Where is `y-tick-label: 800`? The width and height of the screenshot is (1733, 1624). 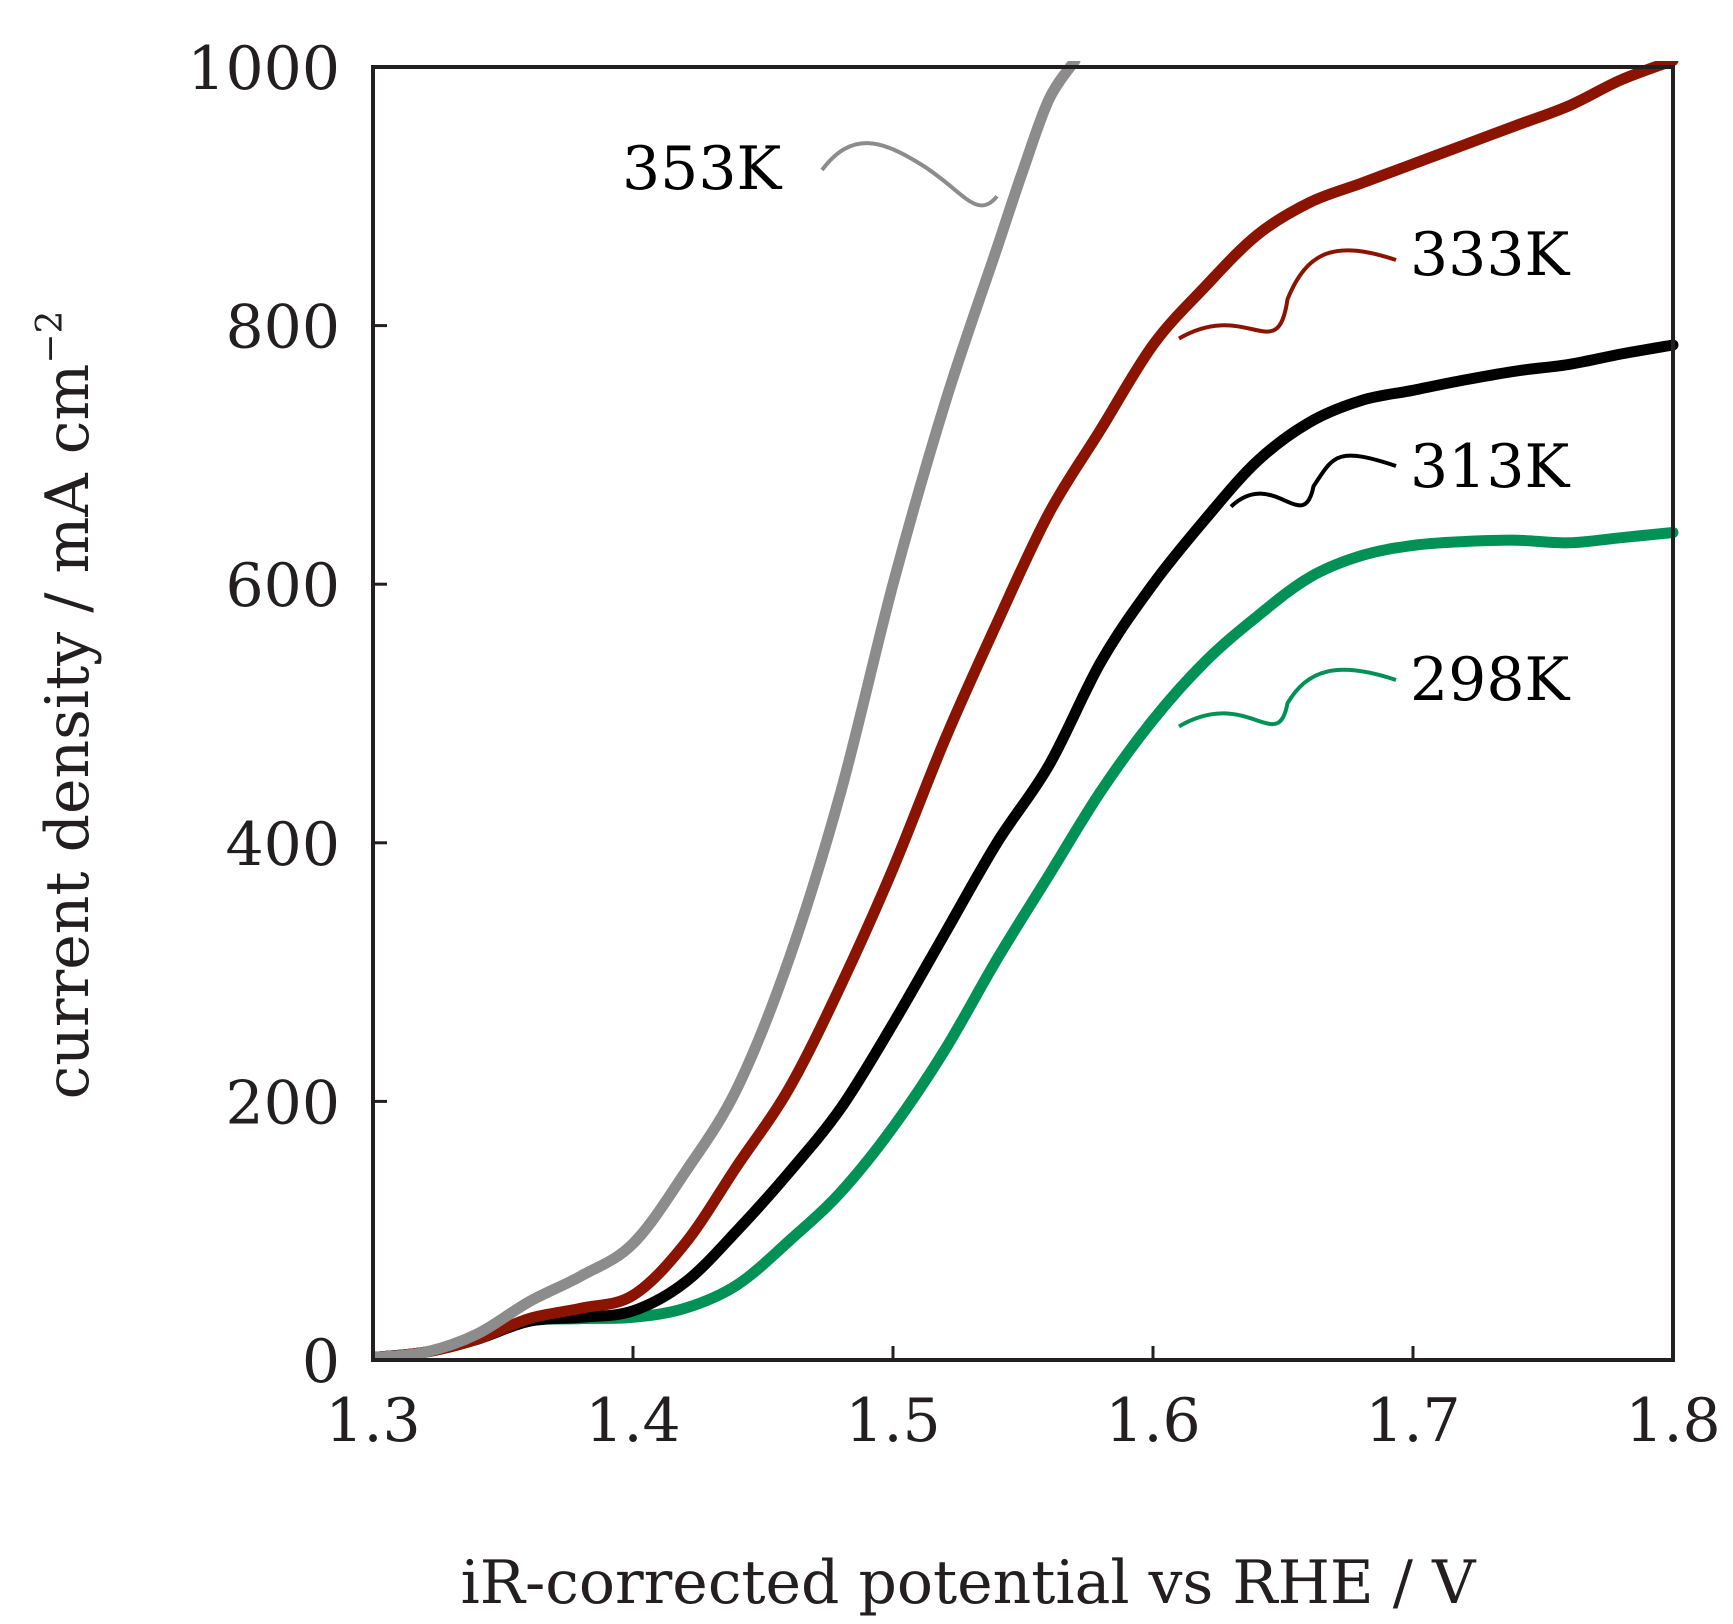 y-tick-label: 800 is located at coordinates (282, 328).